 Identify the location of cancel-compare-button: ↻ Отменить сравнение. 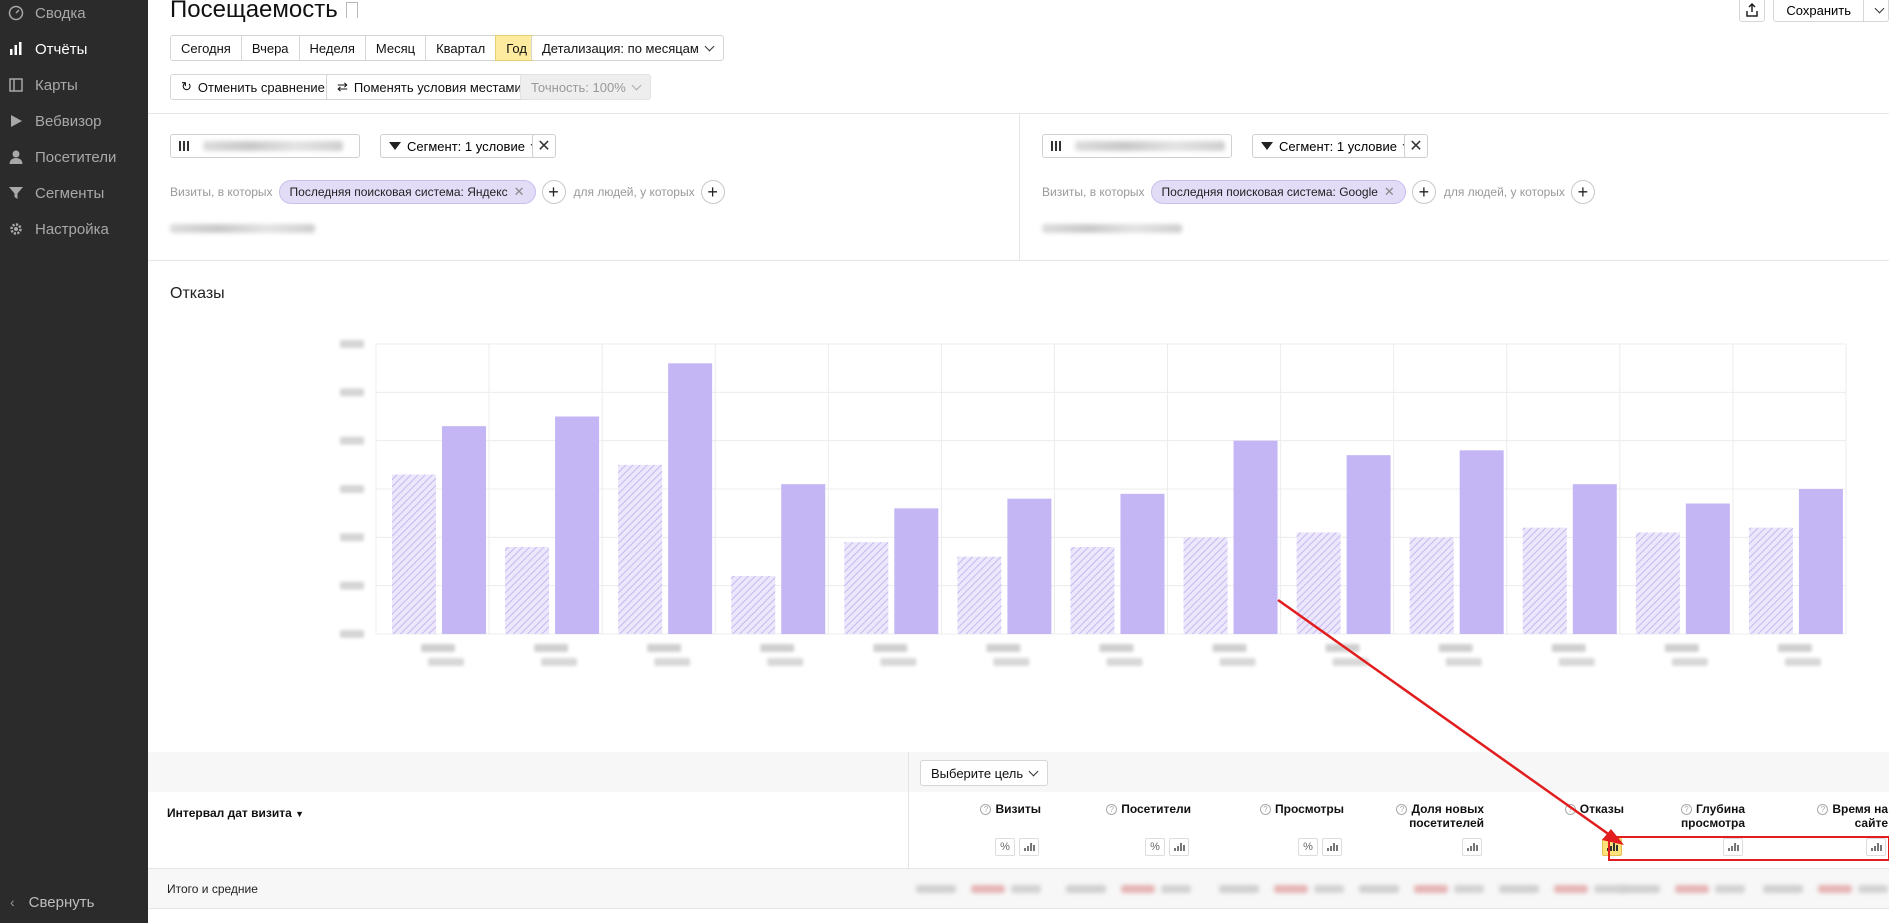
(253, 87).